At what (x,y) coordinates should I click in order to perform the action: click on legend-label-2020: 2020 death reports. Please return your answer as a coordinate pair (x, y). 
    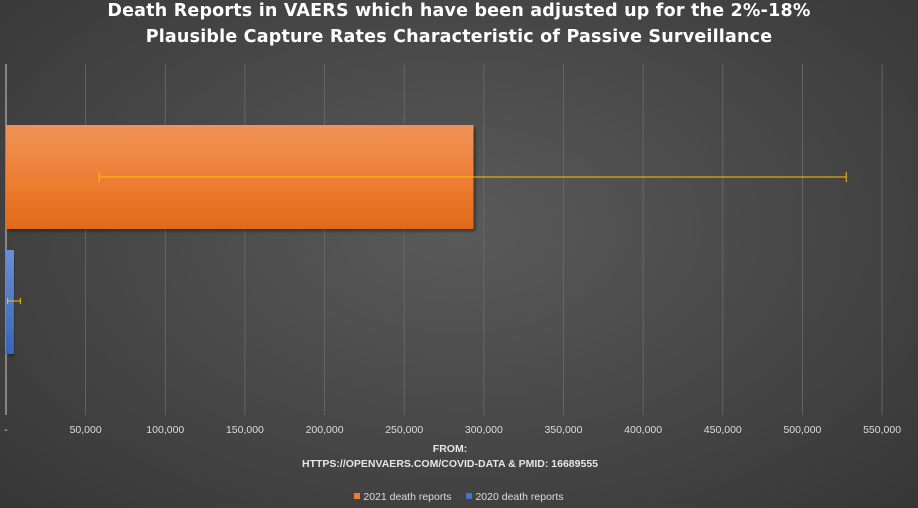
    Looking at the image, I should click on (519, 497).